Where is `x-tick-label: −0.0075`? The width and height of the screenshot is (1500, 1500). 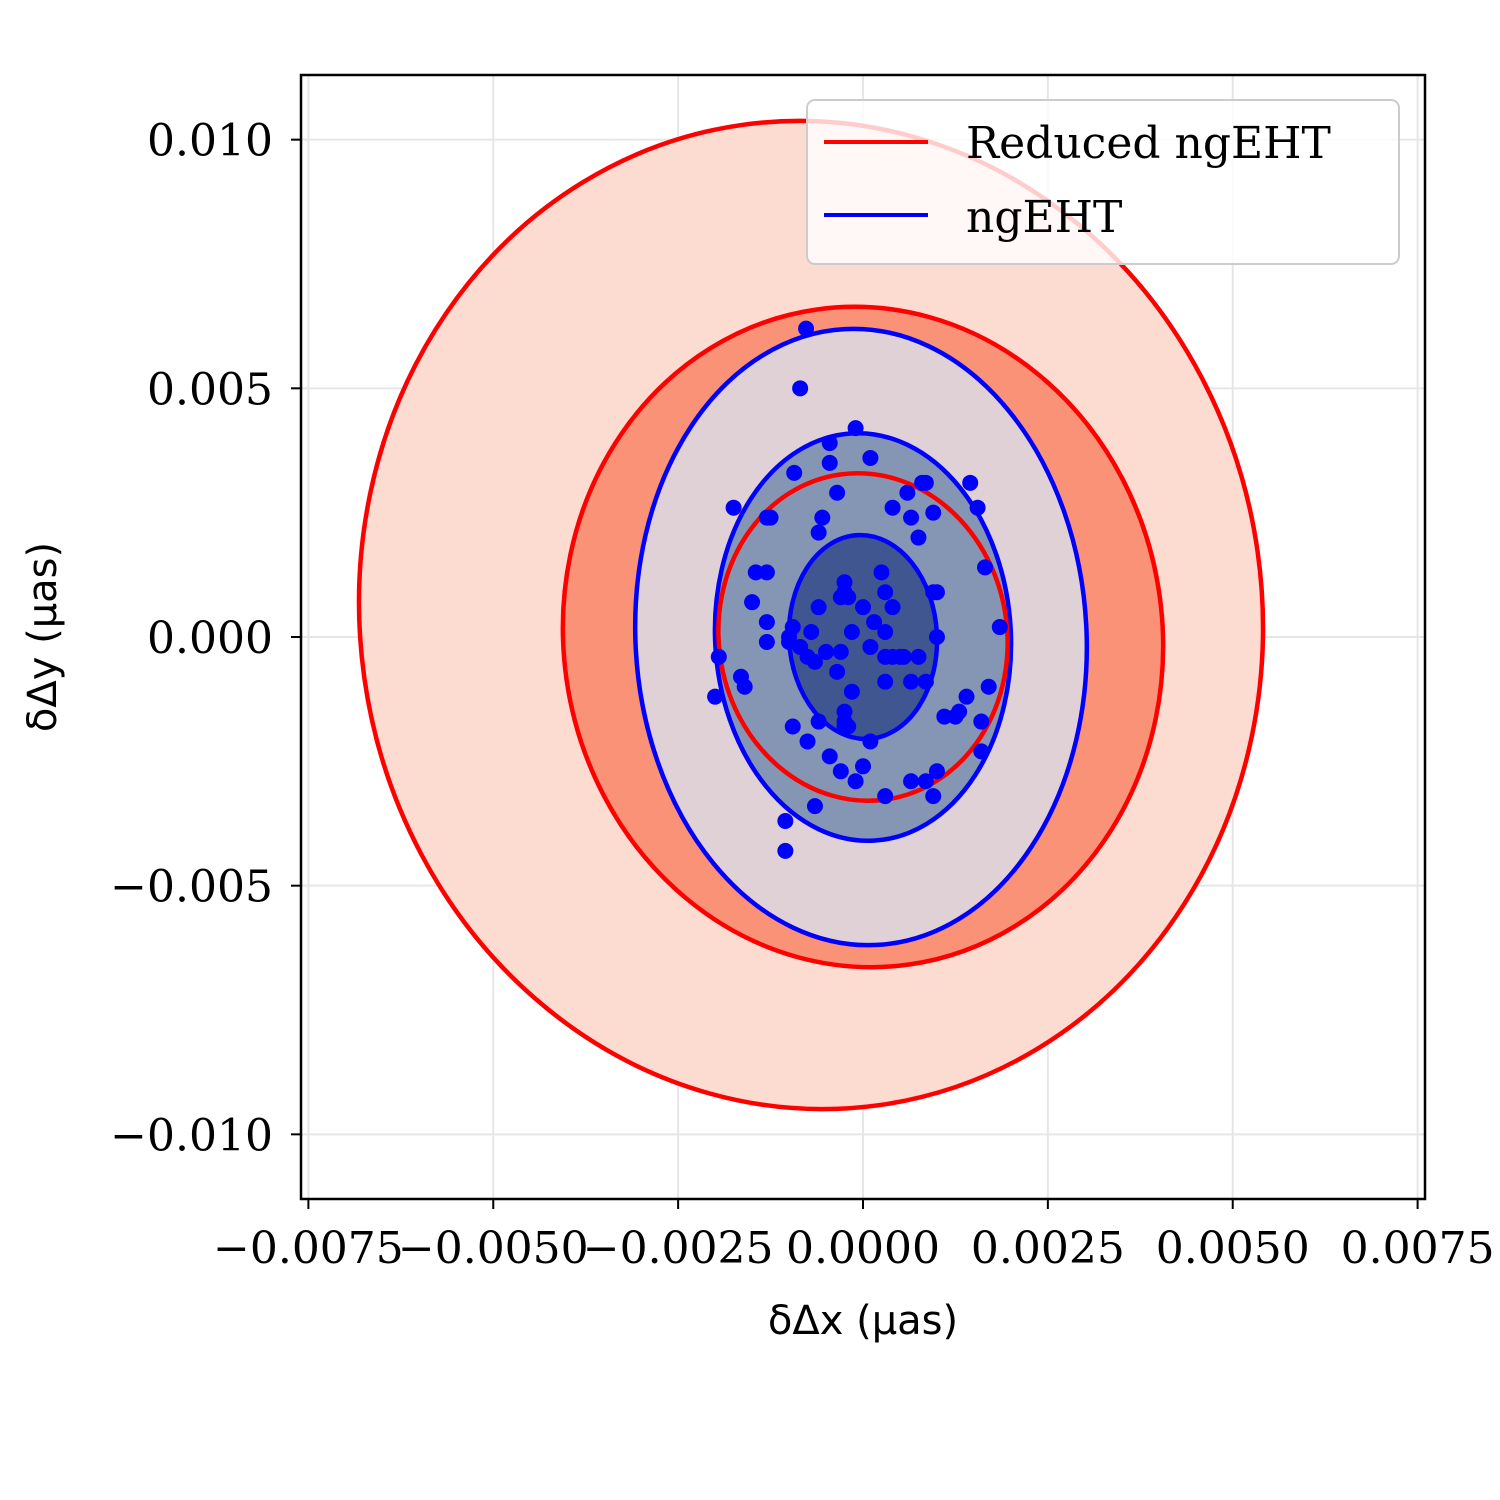
x-tick-label: −0.0075 is located at coordinates (308, 1248).